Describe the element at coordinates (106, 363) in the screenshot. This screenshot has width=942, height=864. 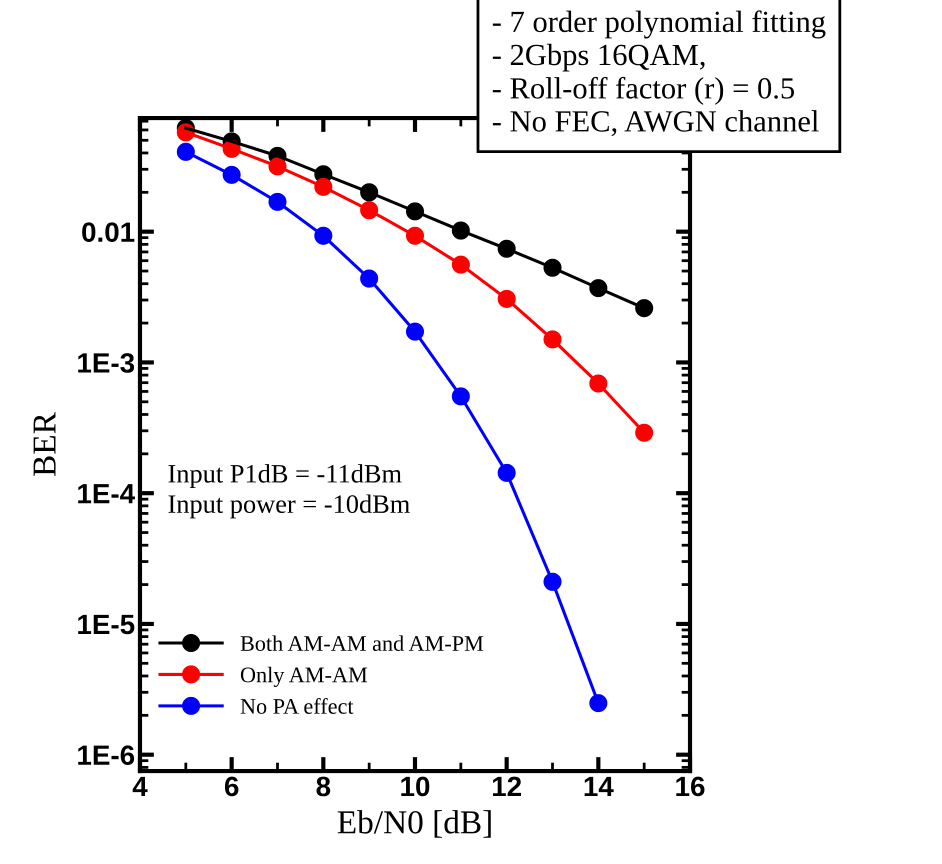
I see `y-tick-label: 1E-3` at that location.